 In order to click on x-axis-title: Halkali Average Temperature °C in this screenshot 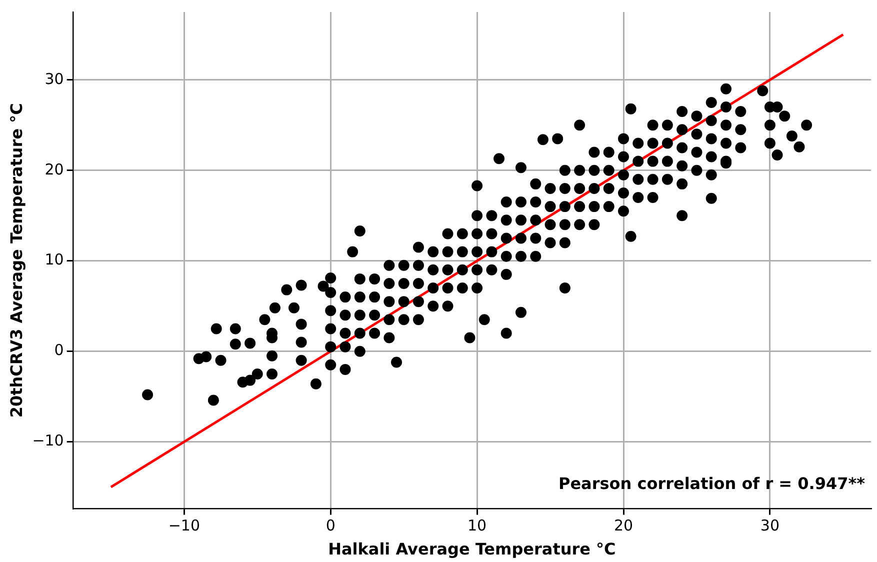, I will do `click(472, 549)`.